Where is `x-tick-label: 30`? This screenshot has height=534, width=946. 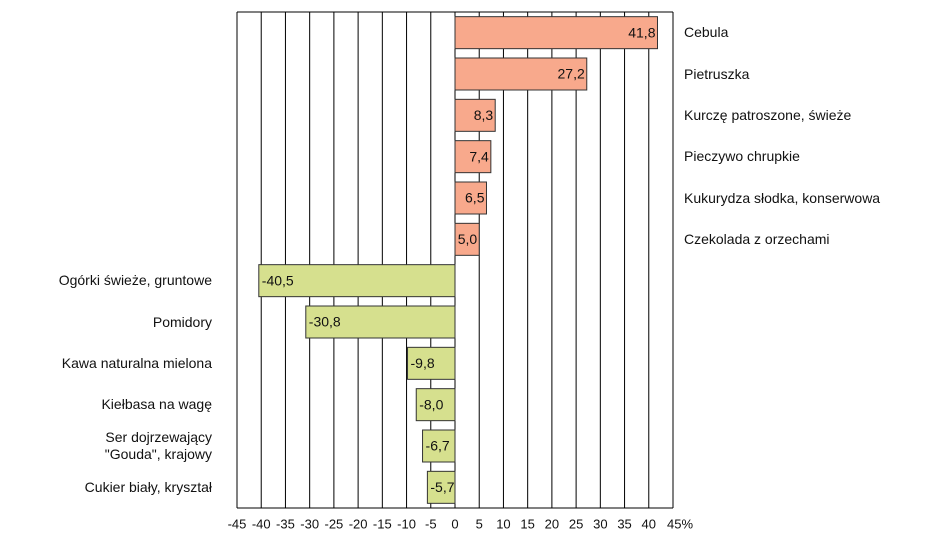
x-tick-label: 30 is located at coordinates (600, 523).